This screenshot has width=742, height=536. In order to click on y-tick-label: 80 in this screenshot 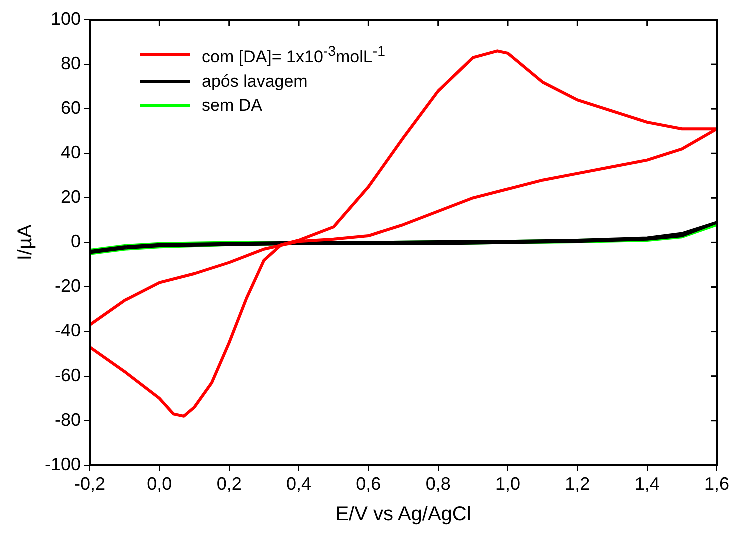, I will do `click(71, 64)`.